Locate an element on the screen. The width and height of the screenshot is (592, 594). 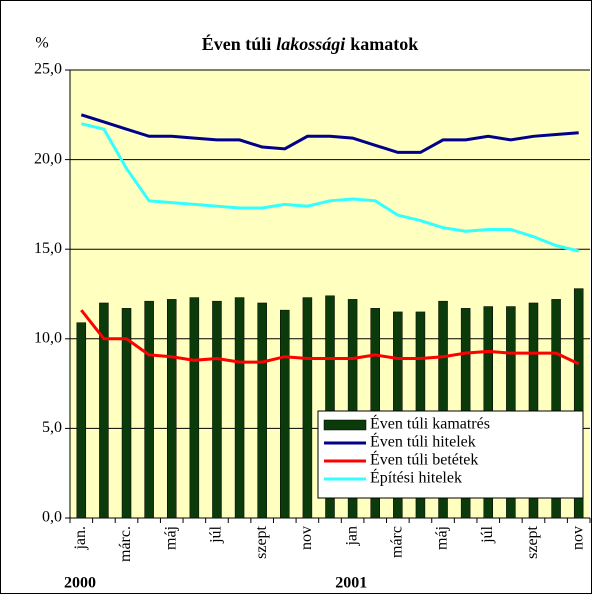
year-label: 2000 is located at coordinates (80, 583).